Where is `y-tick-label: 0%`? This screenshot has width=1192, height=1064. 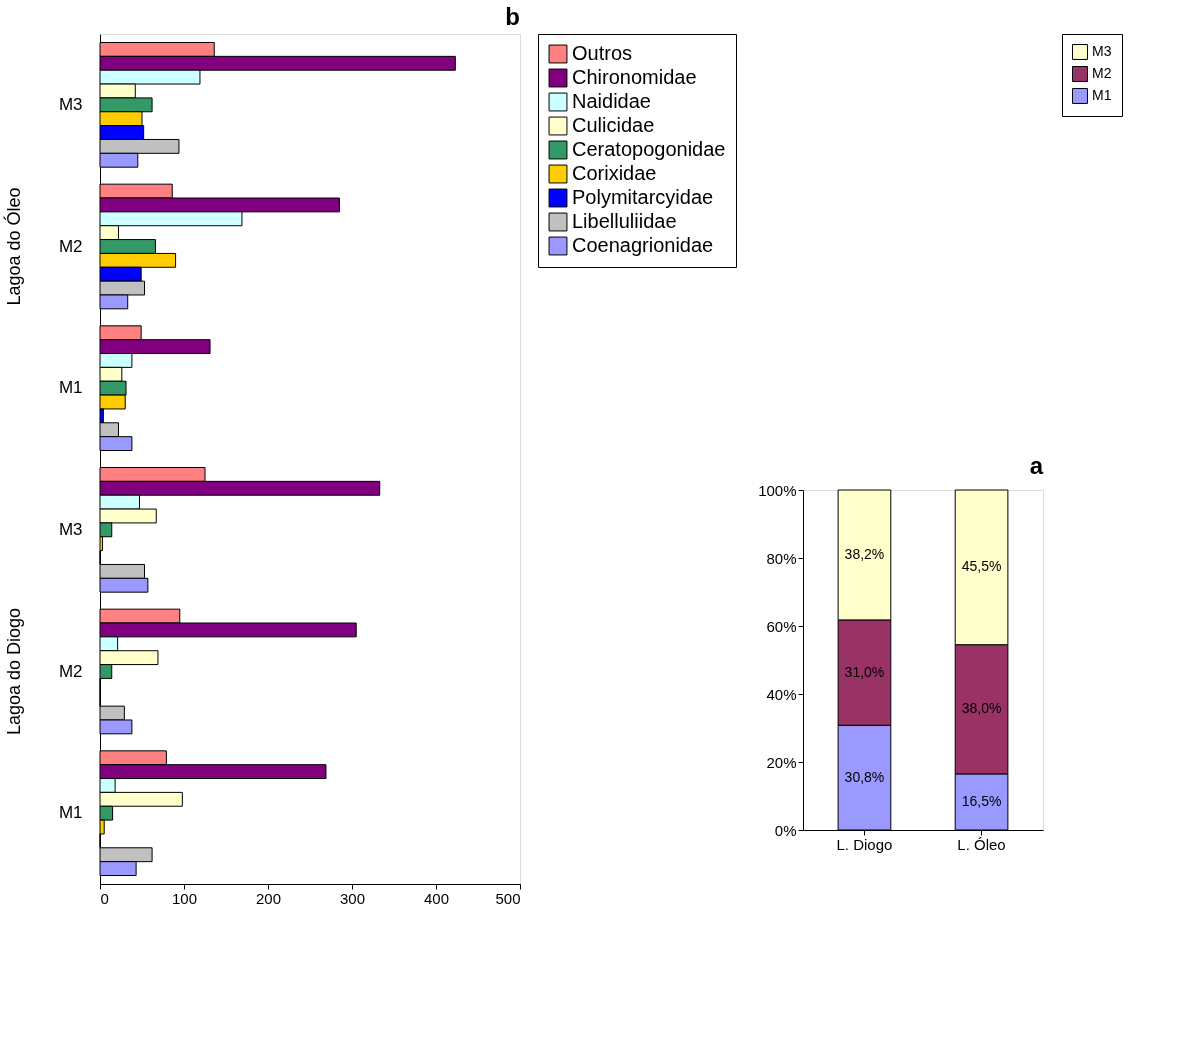 y-tick-label: 0% is located at coordinates (785, 830).